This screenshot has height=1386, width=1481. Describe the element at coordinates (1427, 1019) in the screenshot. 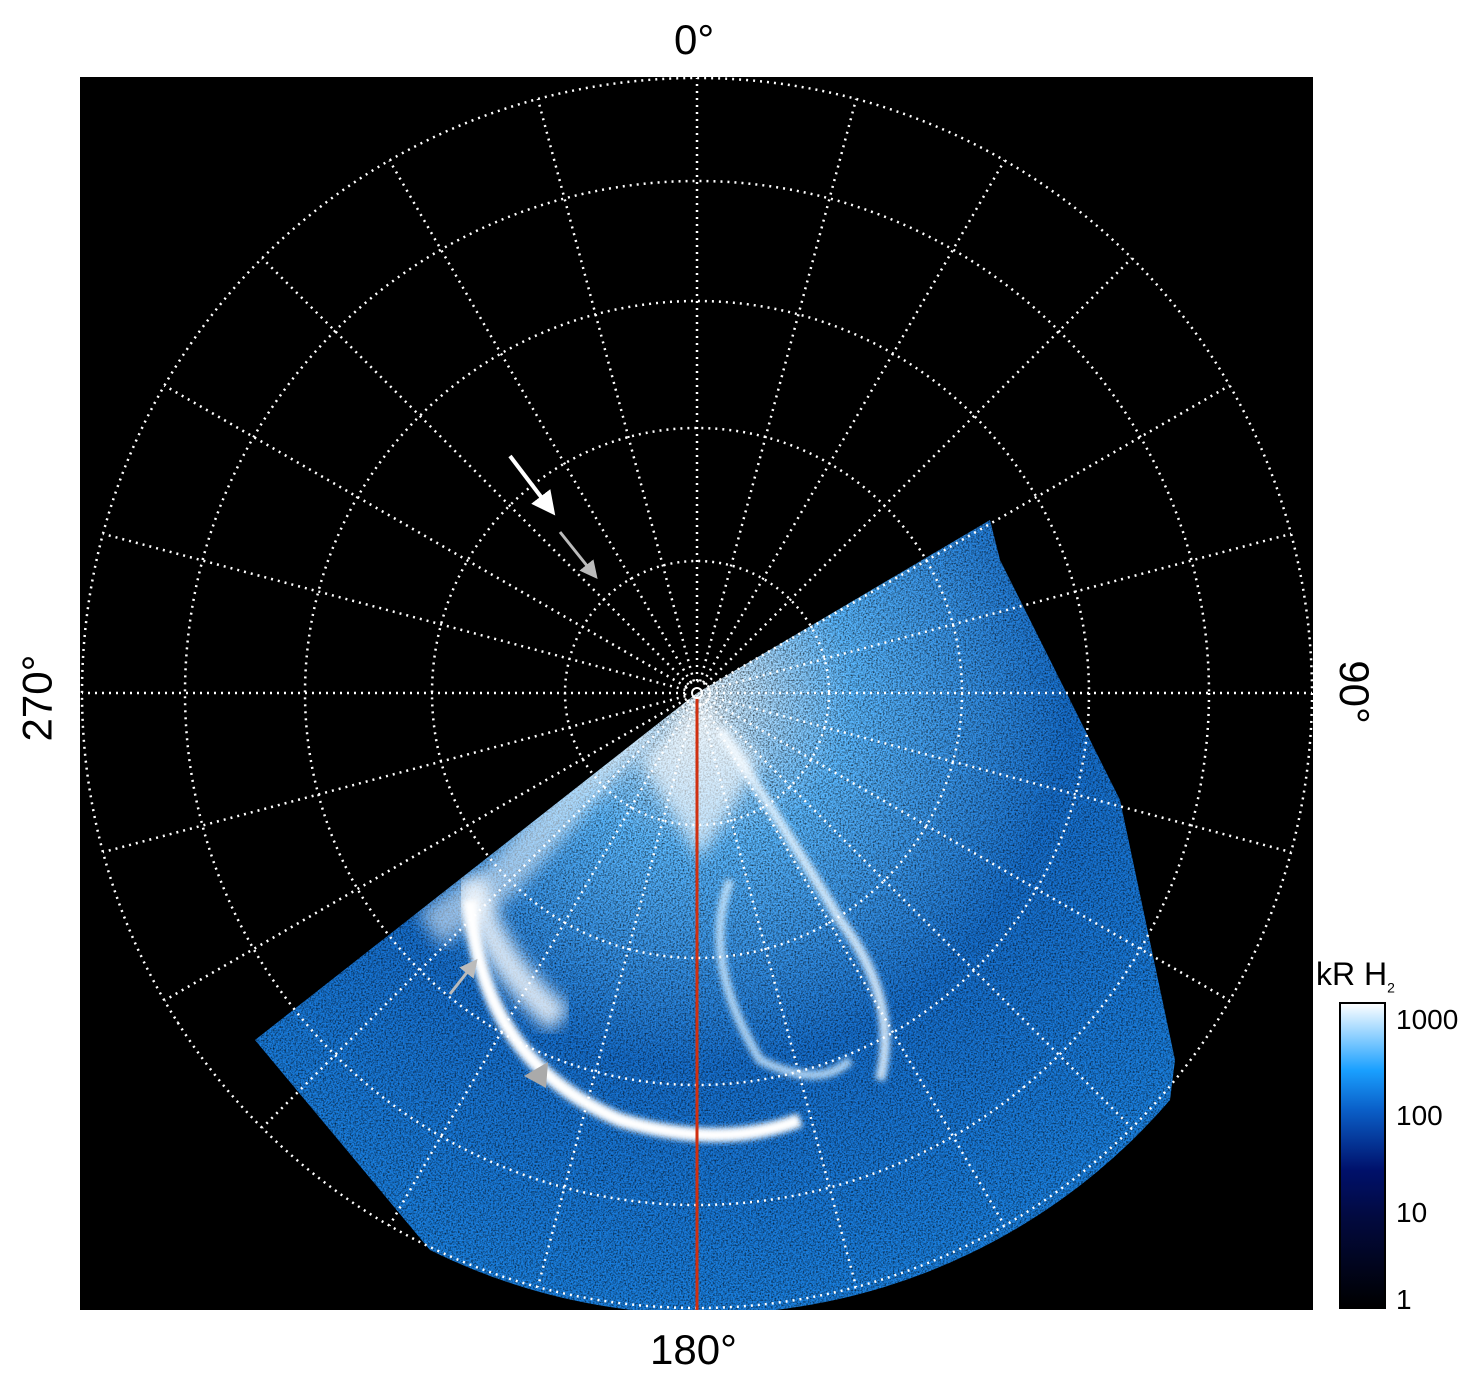

I see `colorbar-tick-1000: 1000` at that location.